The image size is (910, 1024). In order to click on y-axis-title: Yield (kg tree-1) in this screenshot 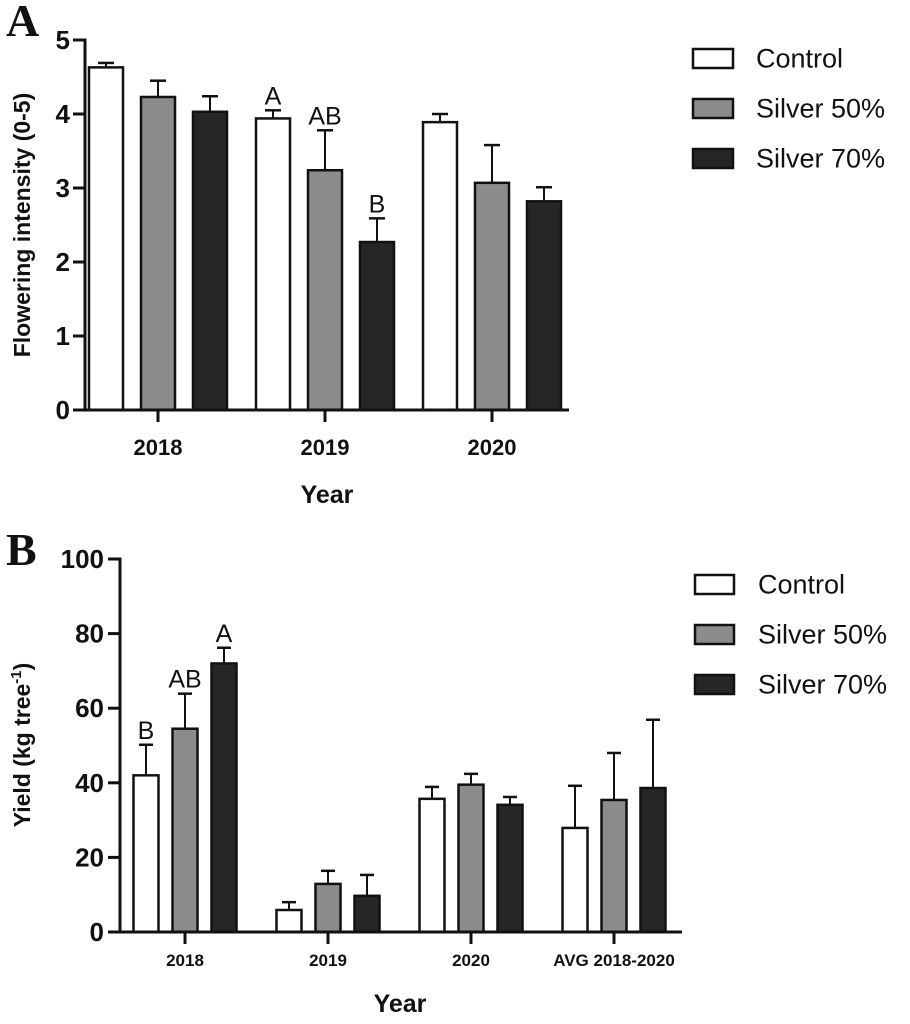, I will do `click(21, 745)`.